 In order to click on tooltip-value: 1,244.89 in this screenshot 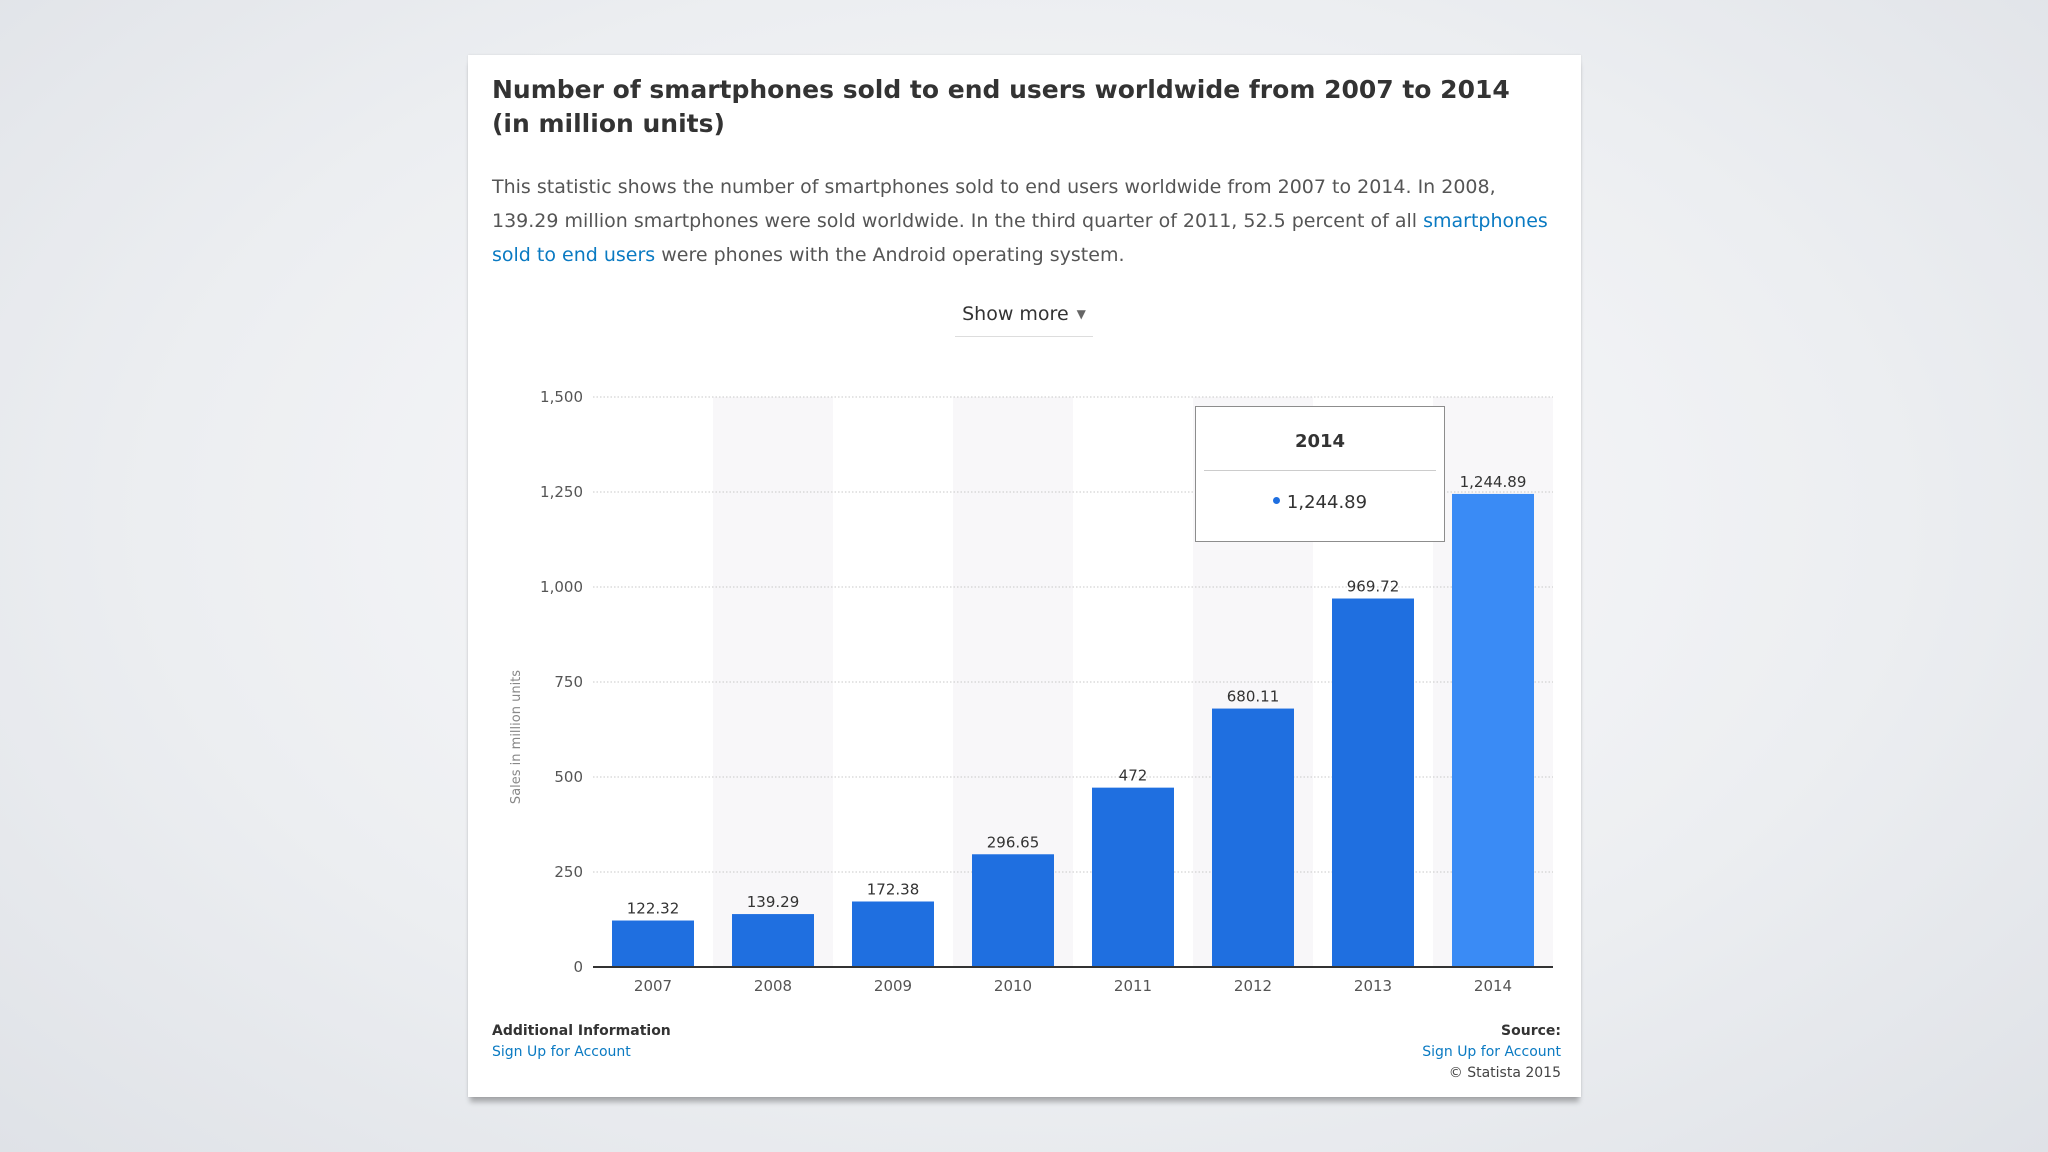, I will do `click(1327, 502)`.